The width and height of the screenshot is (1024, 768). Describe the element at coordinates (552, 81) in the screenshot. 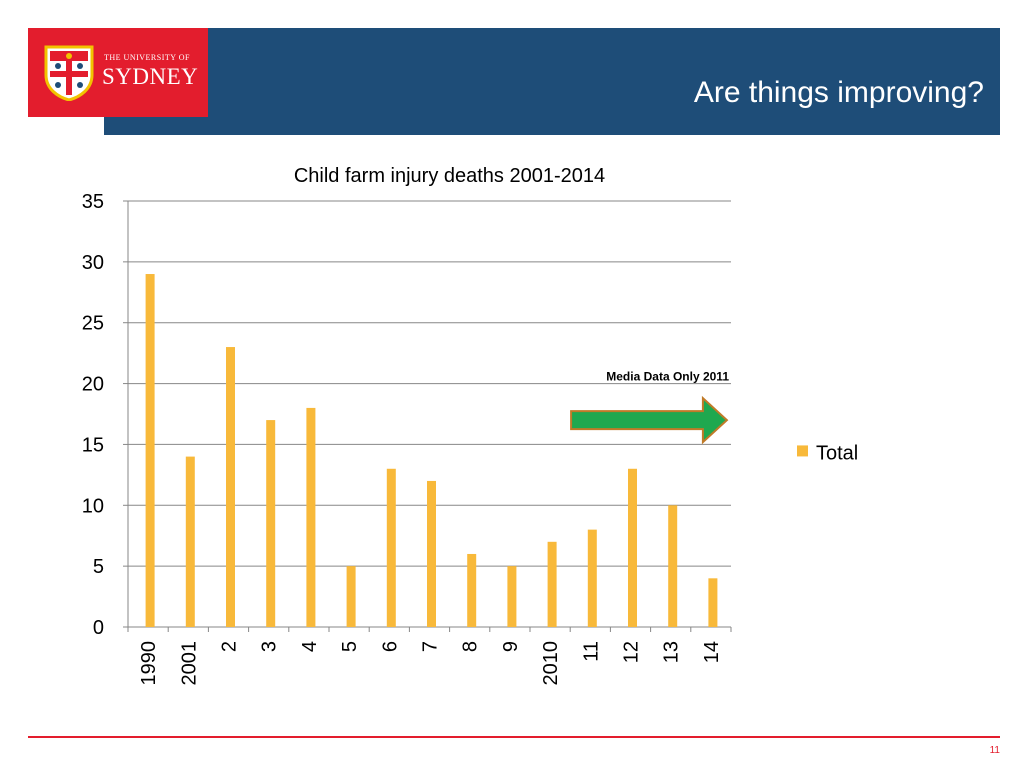

I see `header-band: Are things improving?` at that location.